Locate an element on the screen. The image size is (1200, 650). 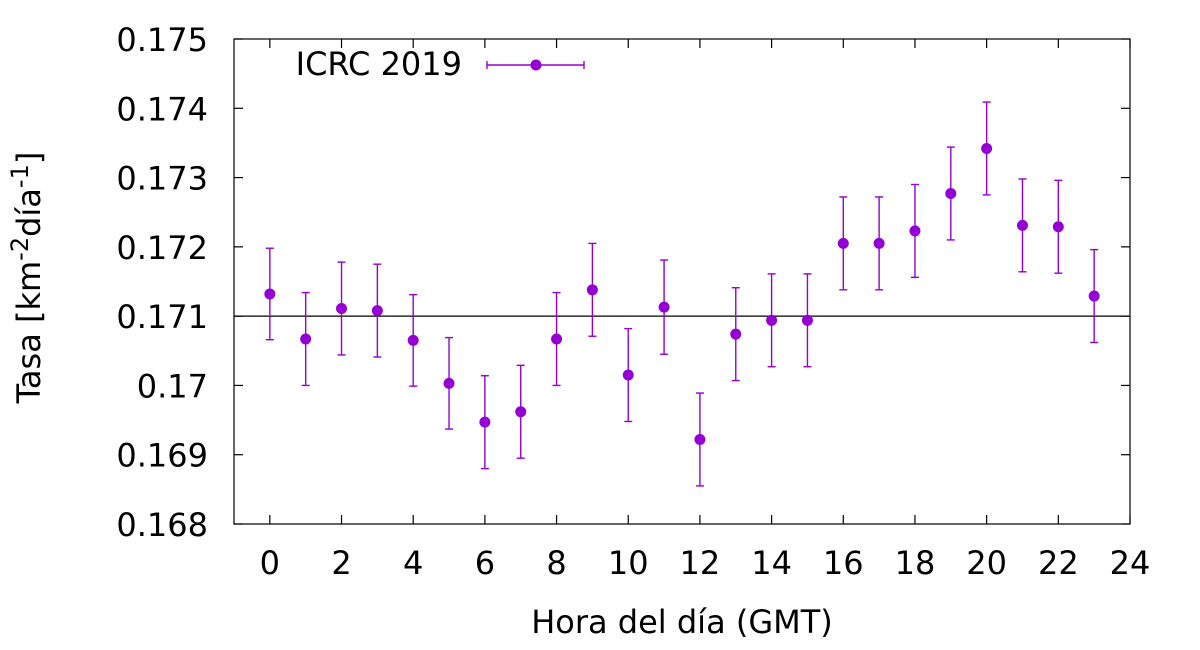
y-tick-label: 0.172 is located at coordinates (162, 248).